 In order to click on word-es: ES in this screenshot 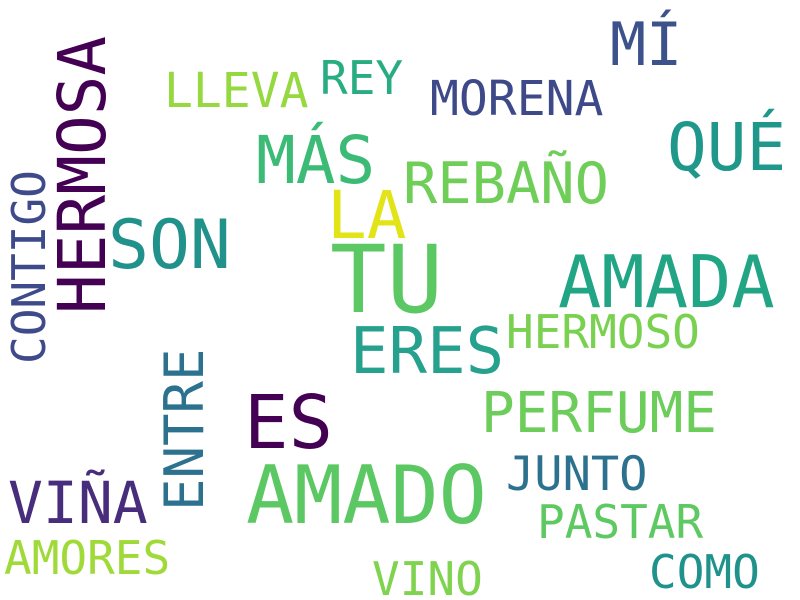, I will do `click(289, 423)`.